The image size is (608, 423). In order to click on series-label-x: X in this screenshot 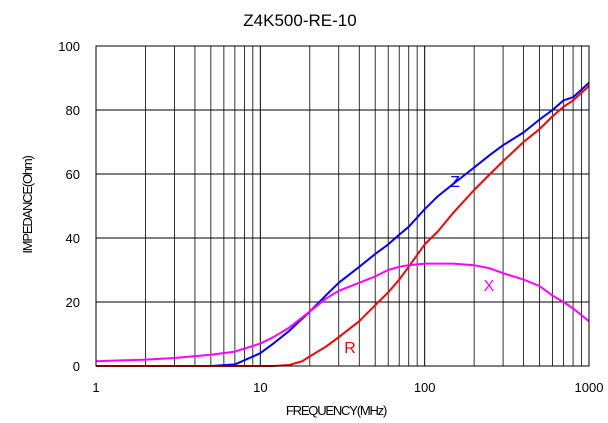, I will do `click(489, 286)`.